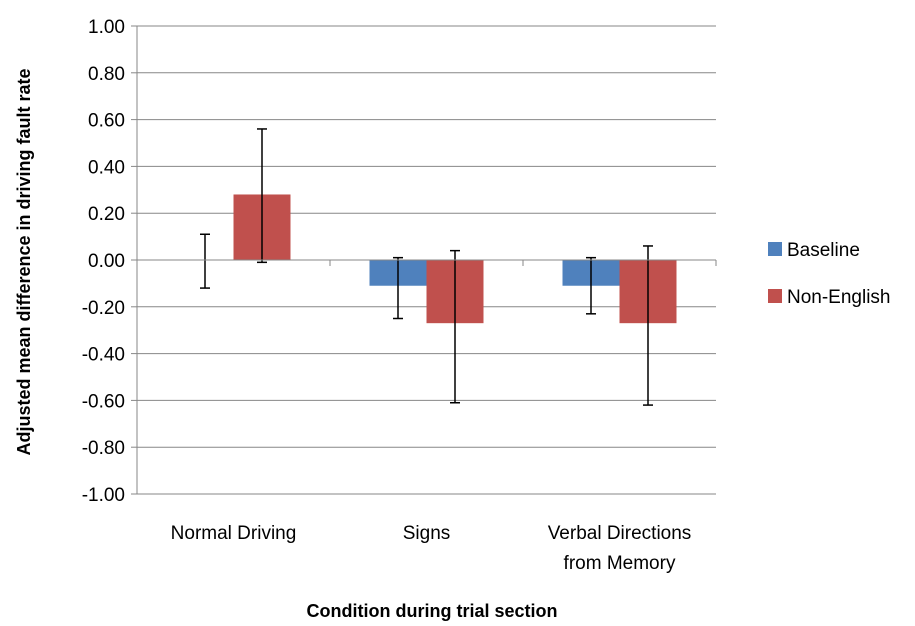 The width and height of the screenshot is (915, 626). Describe the element at coordinates (106, 214) in the screenshot. I see `y-tick-label: 0.20` at that location.